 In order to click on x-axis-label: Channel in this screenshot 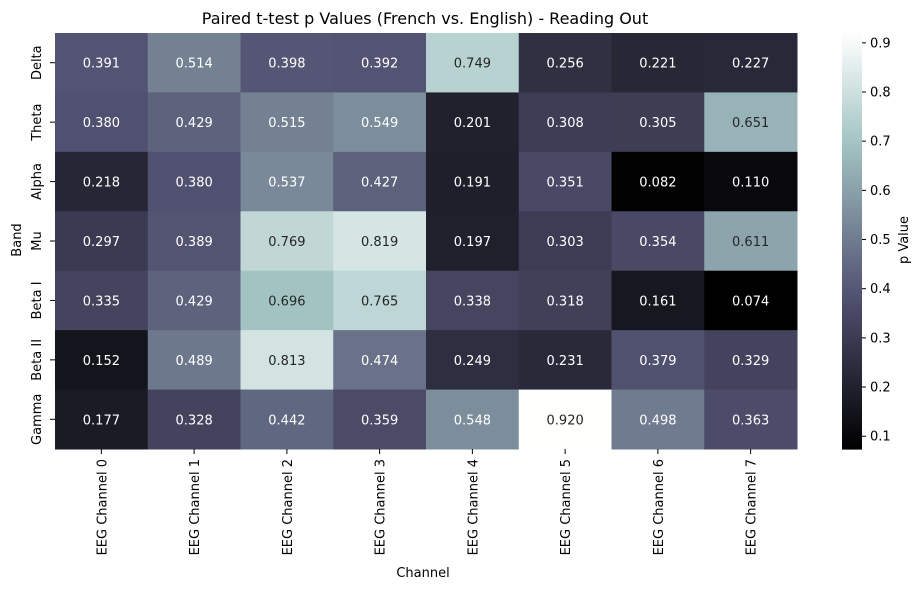, I will do `click(422, 573)`.